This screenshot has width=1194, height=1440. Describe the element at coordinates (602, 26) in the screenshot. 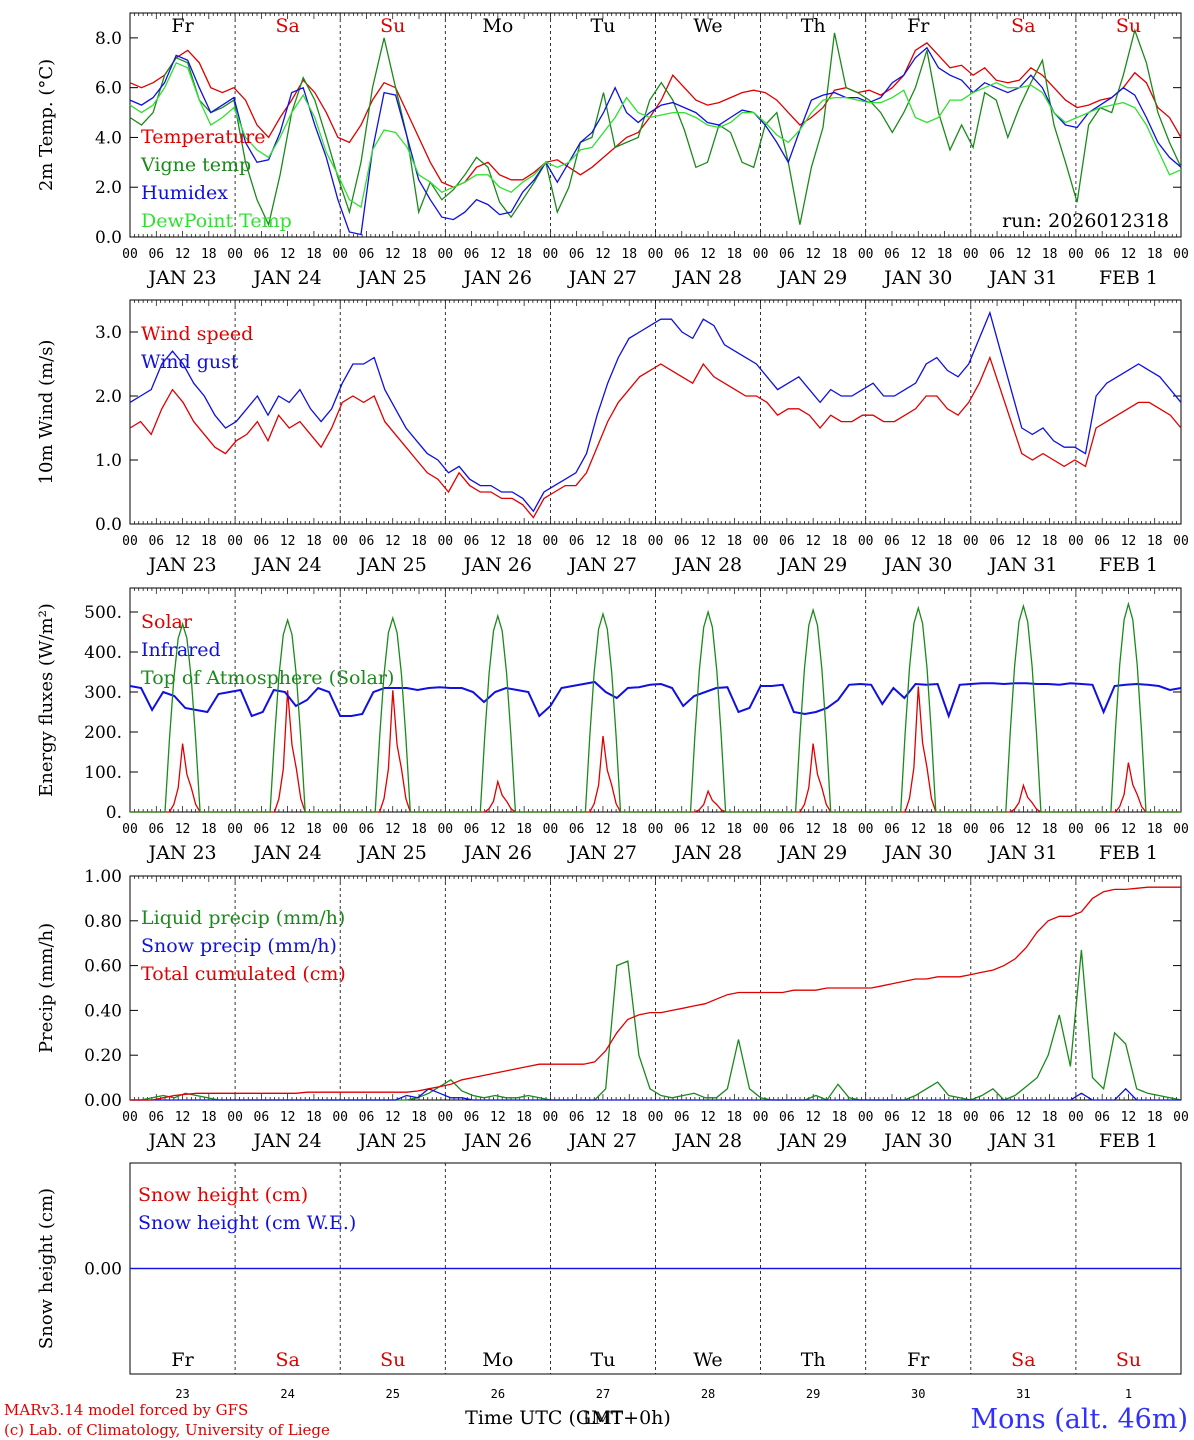

I see `weekday-label: Tu` at that location.